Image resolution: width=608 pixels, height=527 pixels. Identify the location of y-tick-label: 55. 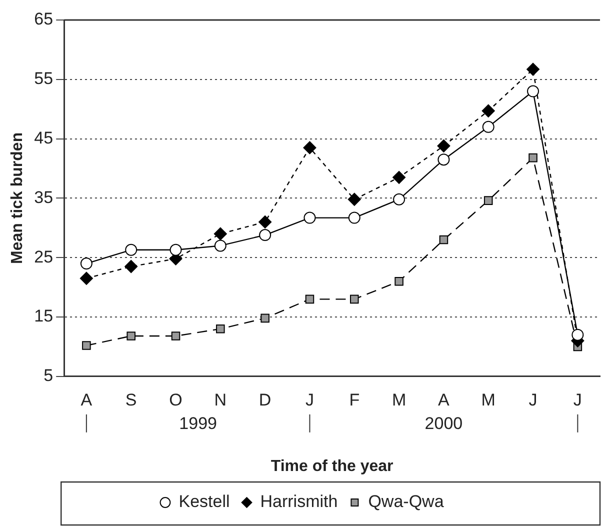
(44, 78).